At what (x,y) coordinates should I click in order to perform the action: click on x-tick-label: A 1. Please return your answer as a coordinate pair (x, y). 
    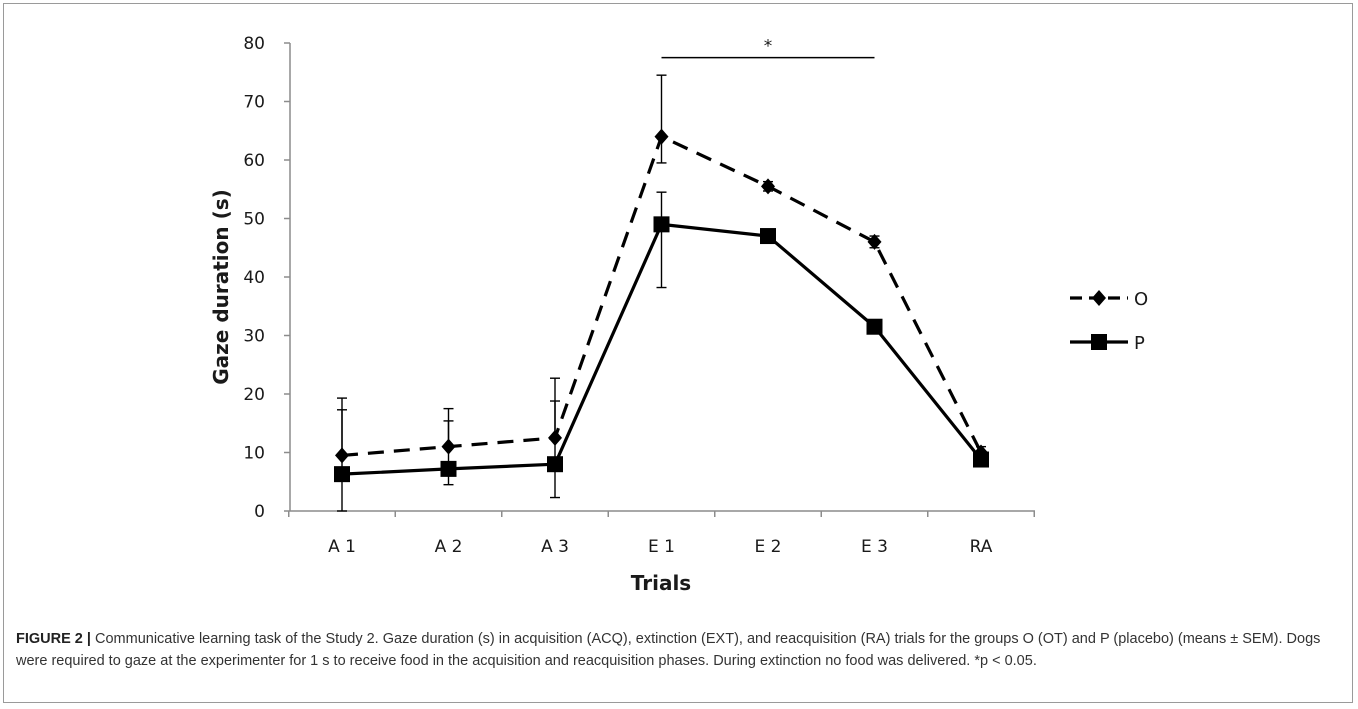
    Looking at the image, I should click on (342, 547).